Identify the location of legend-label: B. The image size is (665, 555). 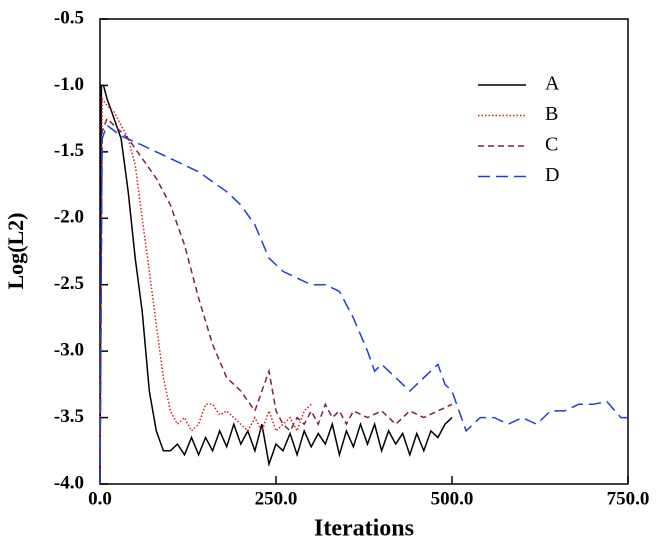
(551, 114).